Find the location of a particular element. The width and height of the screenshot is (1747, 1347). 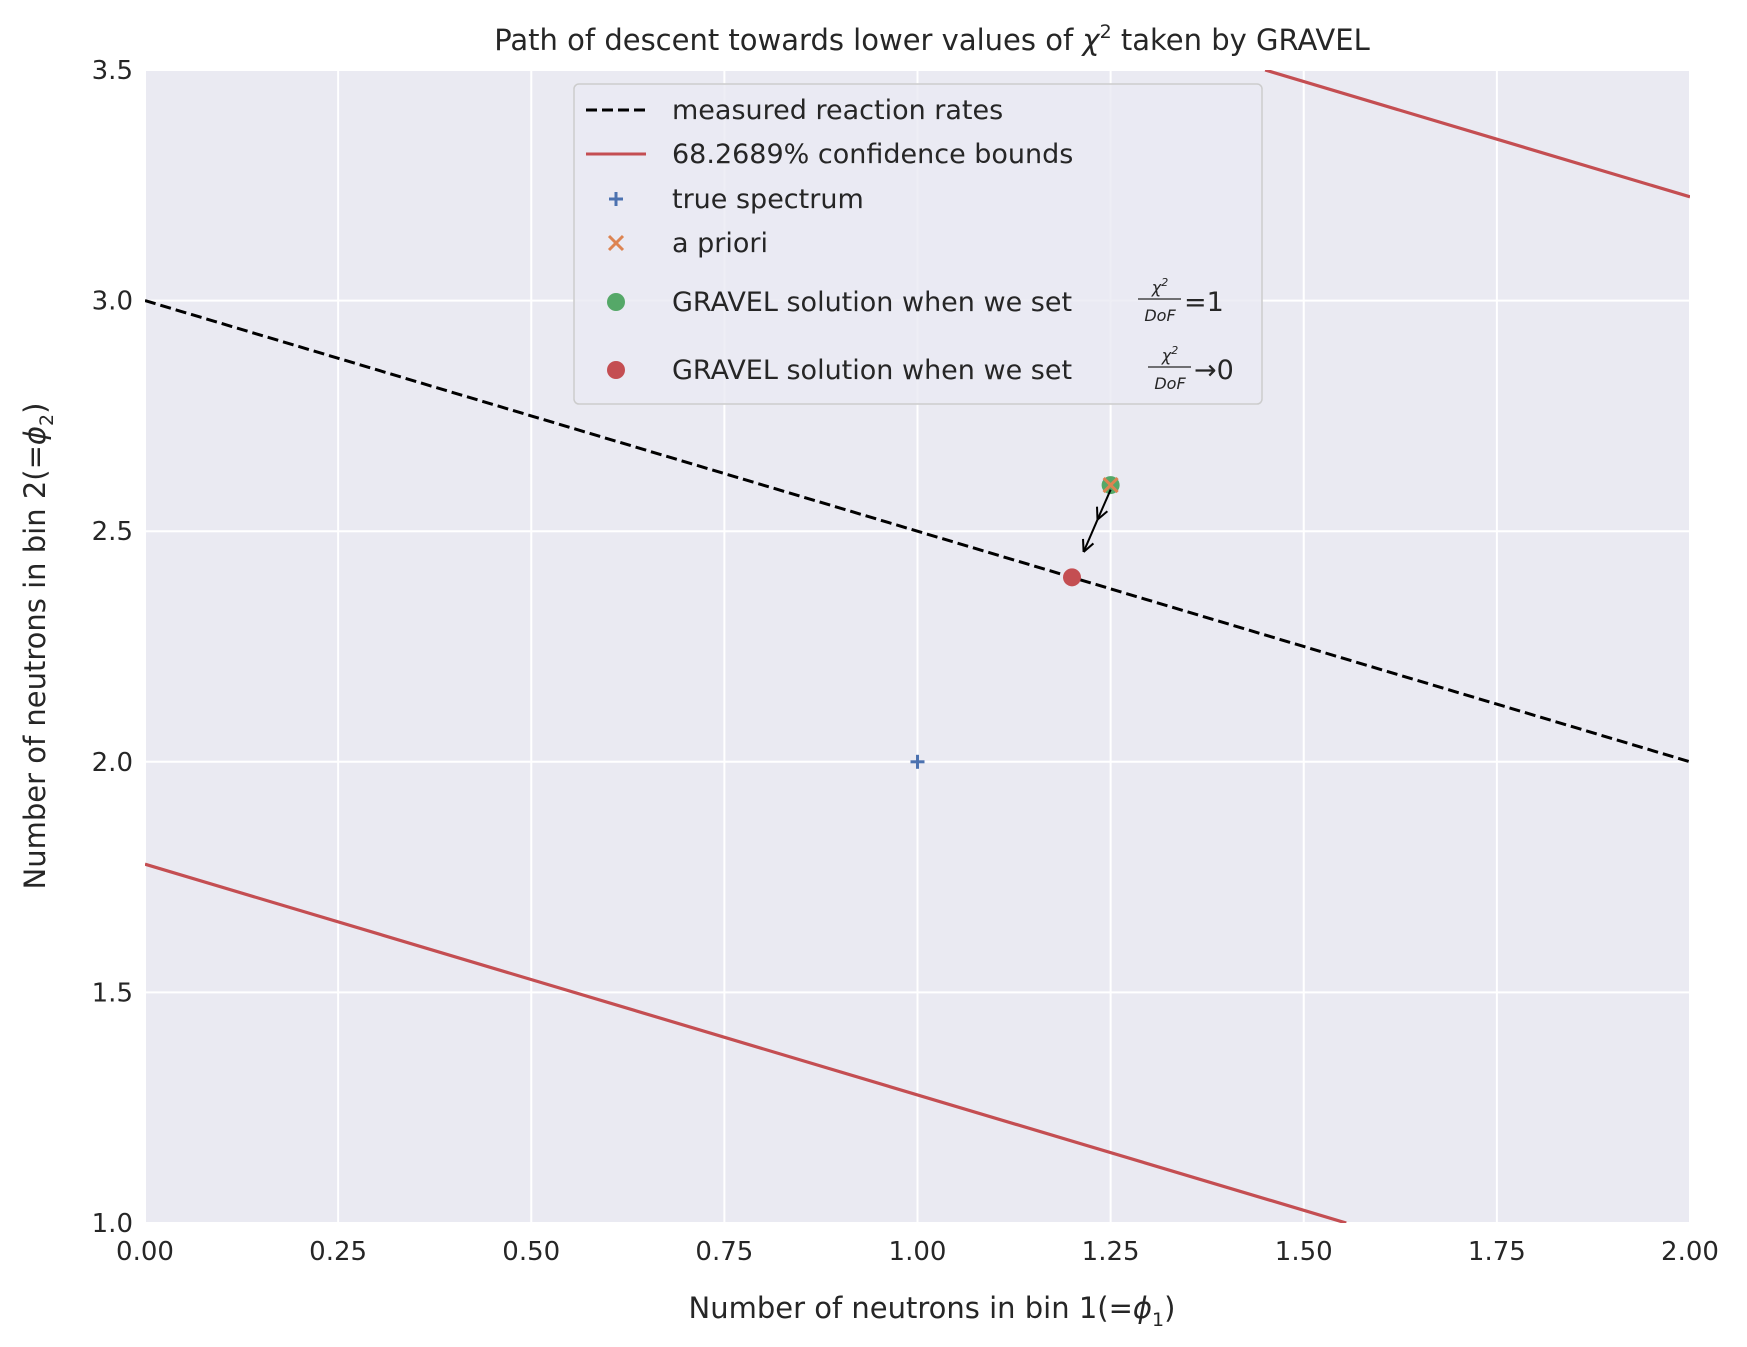

y-axis-label: Number of neutrons in bin 2(=ϕ2) is located at coordinates (38, 646).